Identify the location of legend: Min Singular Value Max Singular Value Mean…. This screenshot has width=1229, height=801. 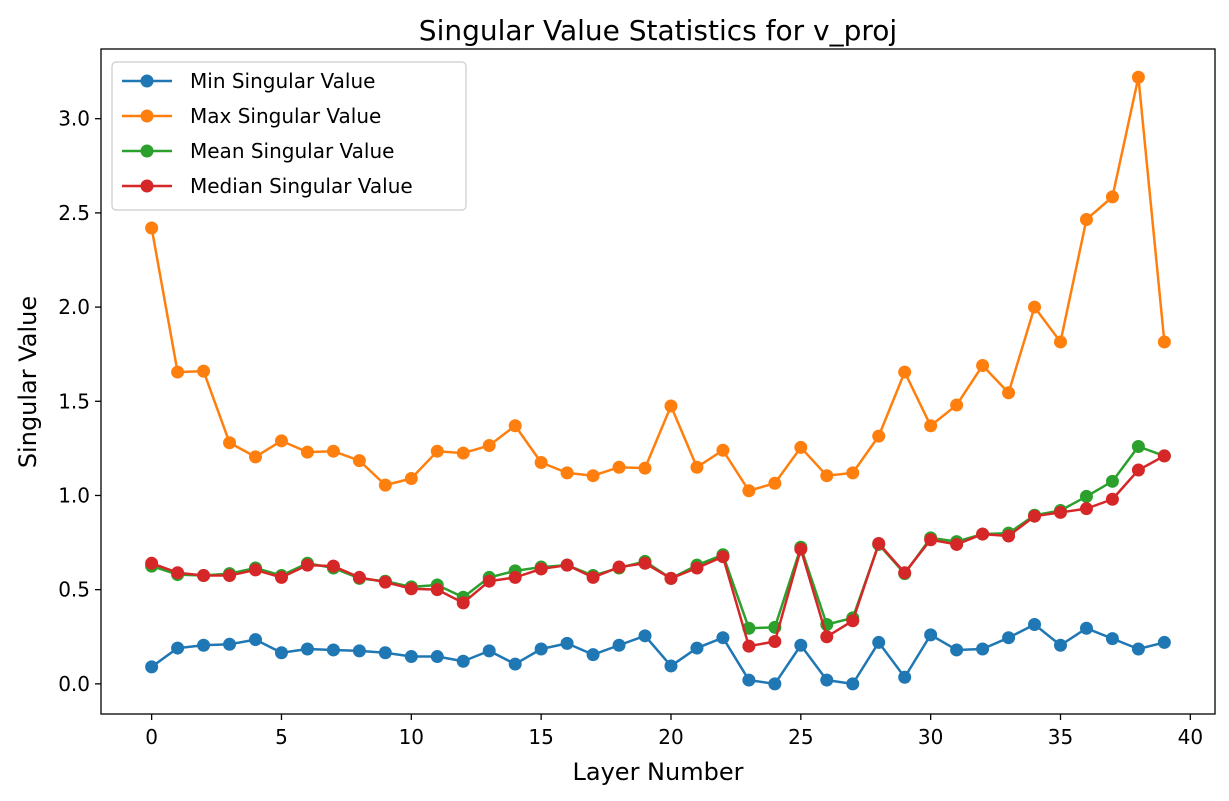
(289, 136).